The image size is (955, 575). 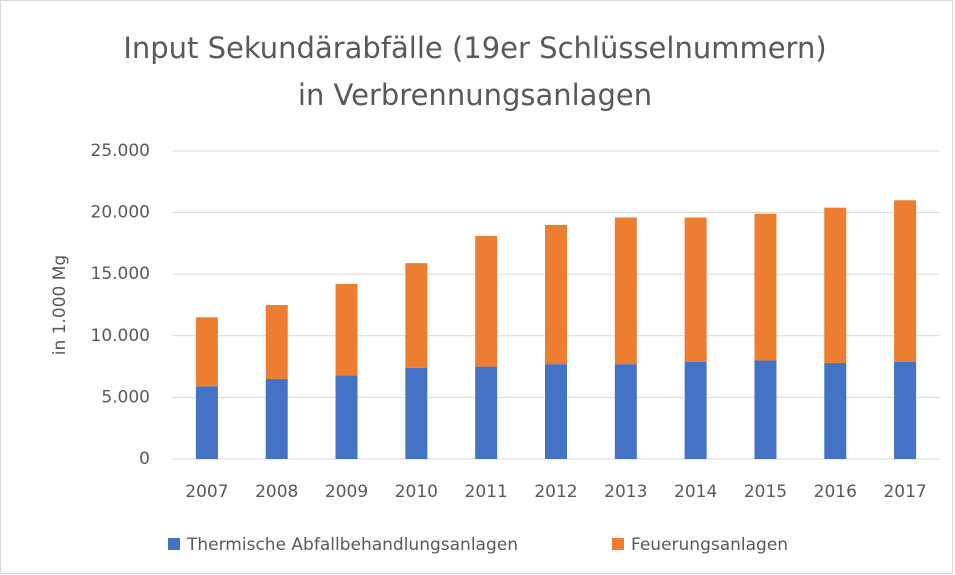 What do you see at coordinates (120, 336) in the screenshot?
I see `y-tick-label: 10.000` at bounding box center [120, 336].